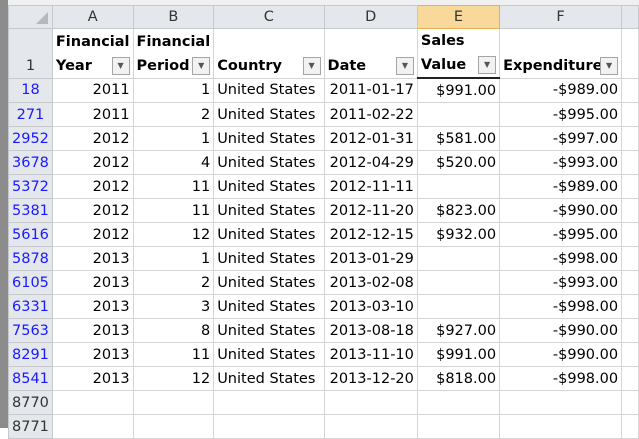 The image size is (639, 439). What do you see at coordinates (370, 186) in the screenshot?
I see `cell: 2012-11-11` at bounding box center [370, 186].